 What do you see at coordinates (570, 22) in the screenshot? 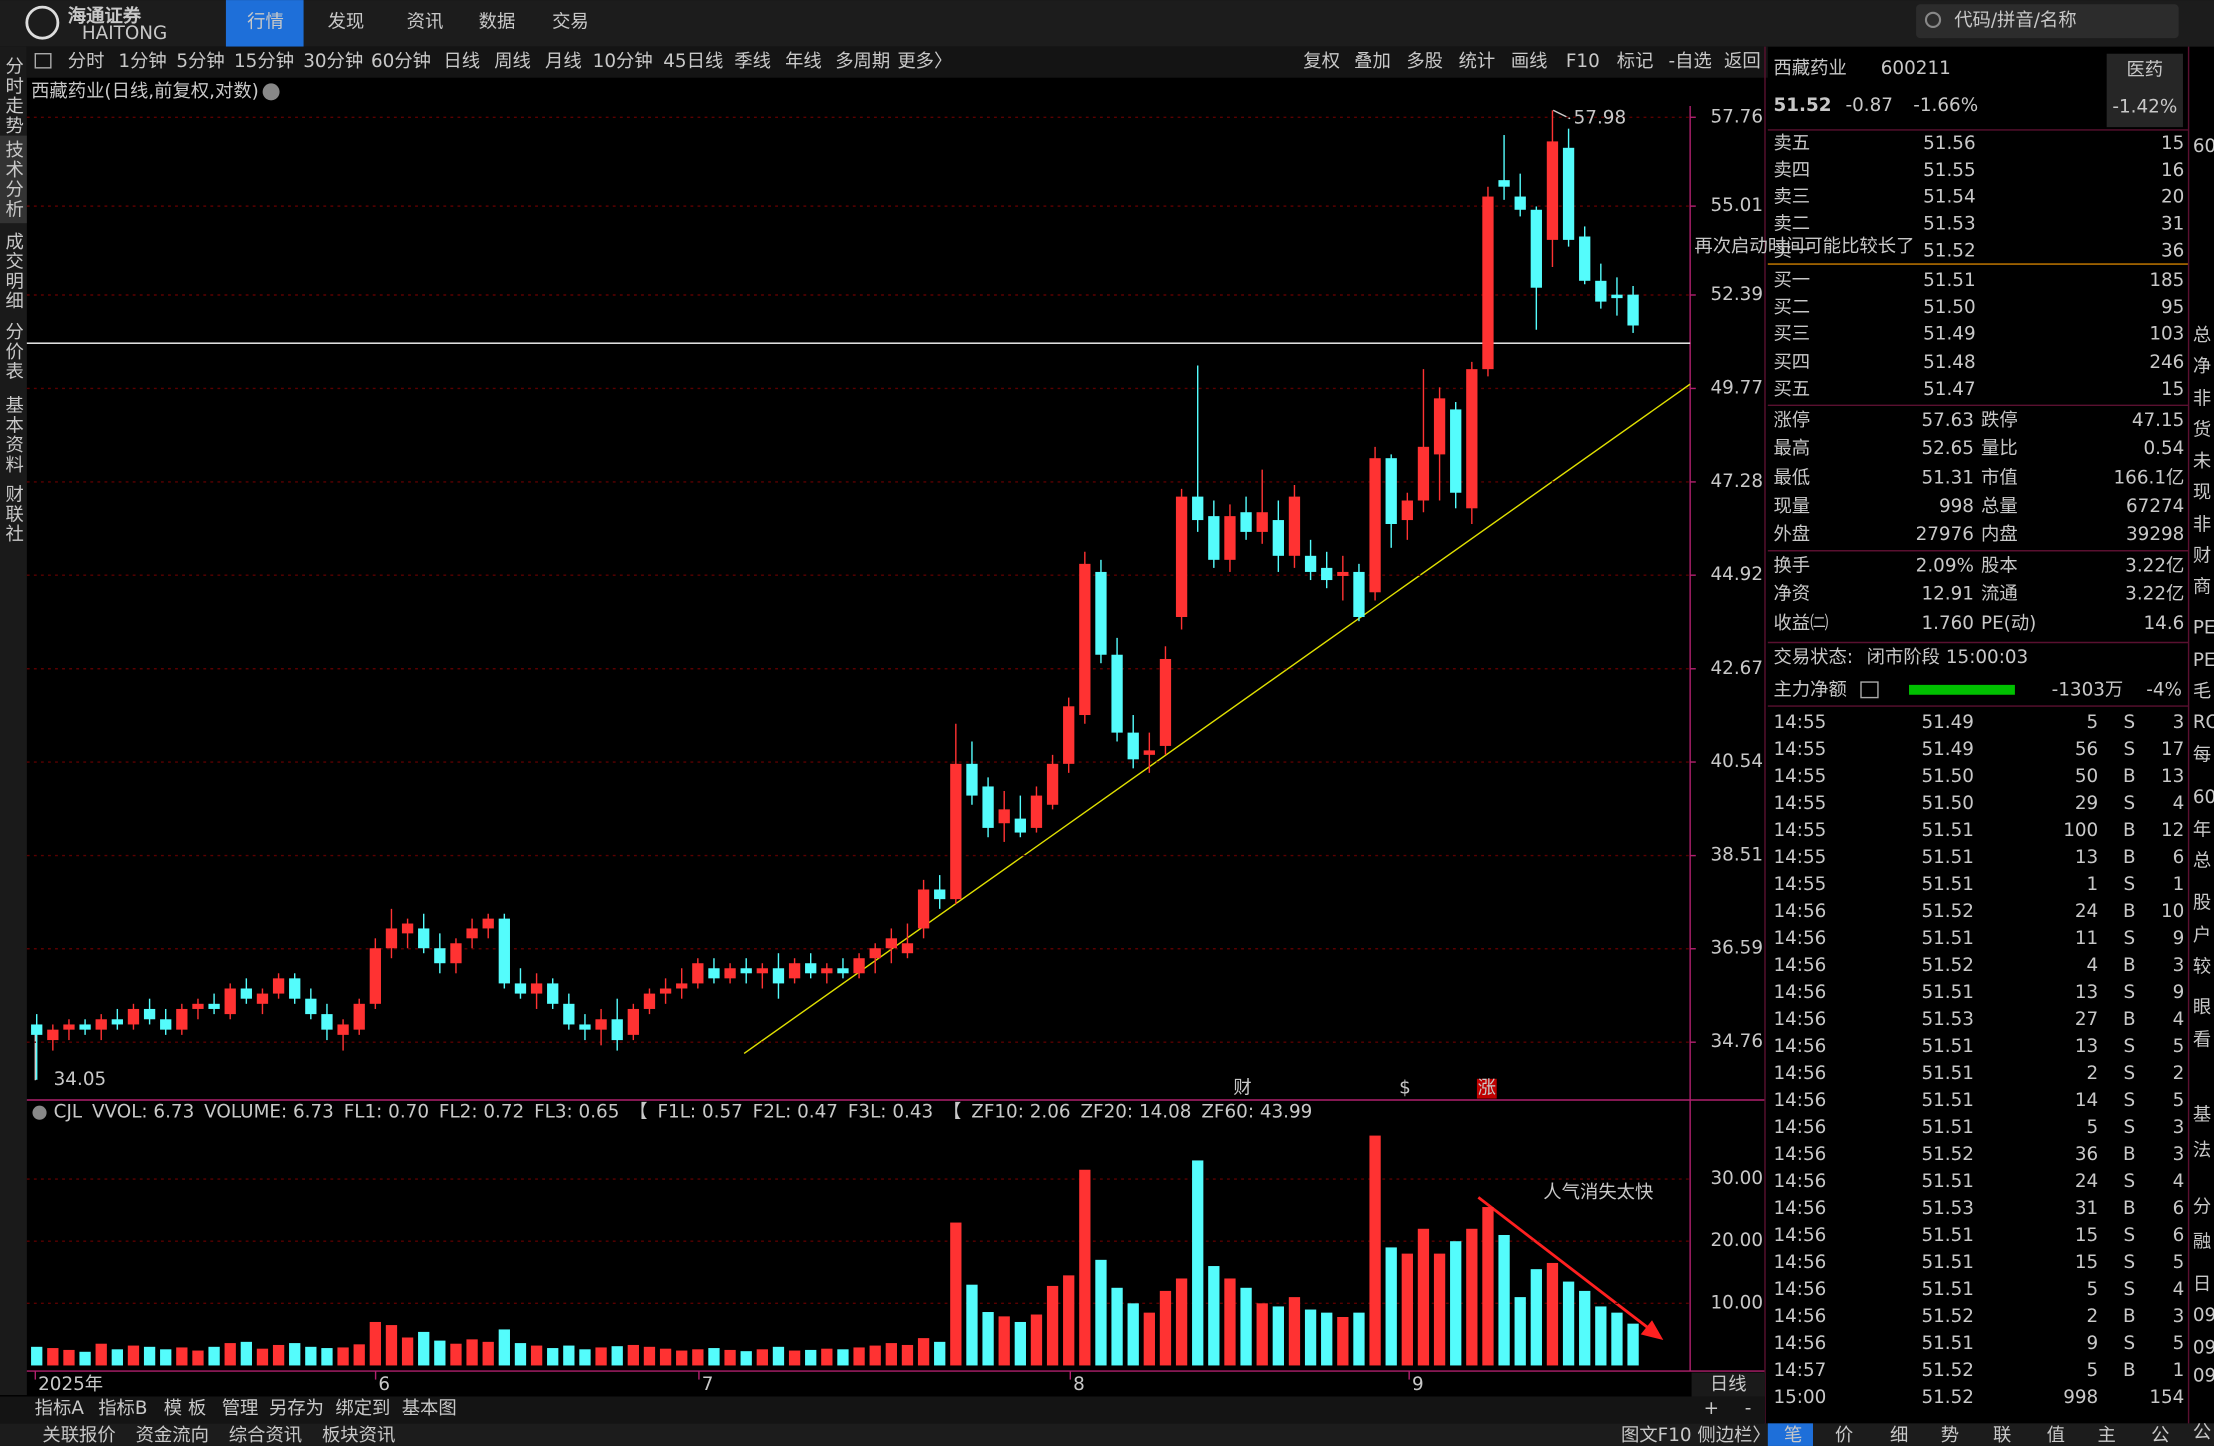
I see `menu-tab: 交易` at bounding box center [570, 22].